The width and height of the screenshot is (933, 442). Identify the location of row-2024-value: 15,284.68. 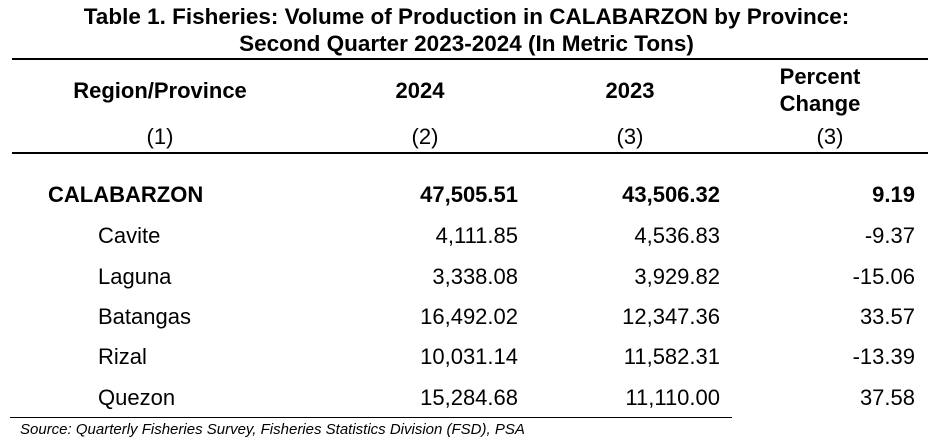
(469, 397).